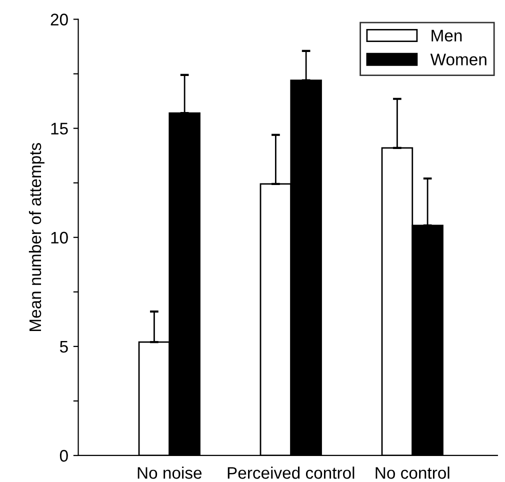 The image size is (505, 482). I want to click on y-tick-label: 20, so click(59, 20).